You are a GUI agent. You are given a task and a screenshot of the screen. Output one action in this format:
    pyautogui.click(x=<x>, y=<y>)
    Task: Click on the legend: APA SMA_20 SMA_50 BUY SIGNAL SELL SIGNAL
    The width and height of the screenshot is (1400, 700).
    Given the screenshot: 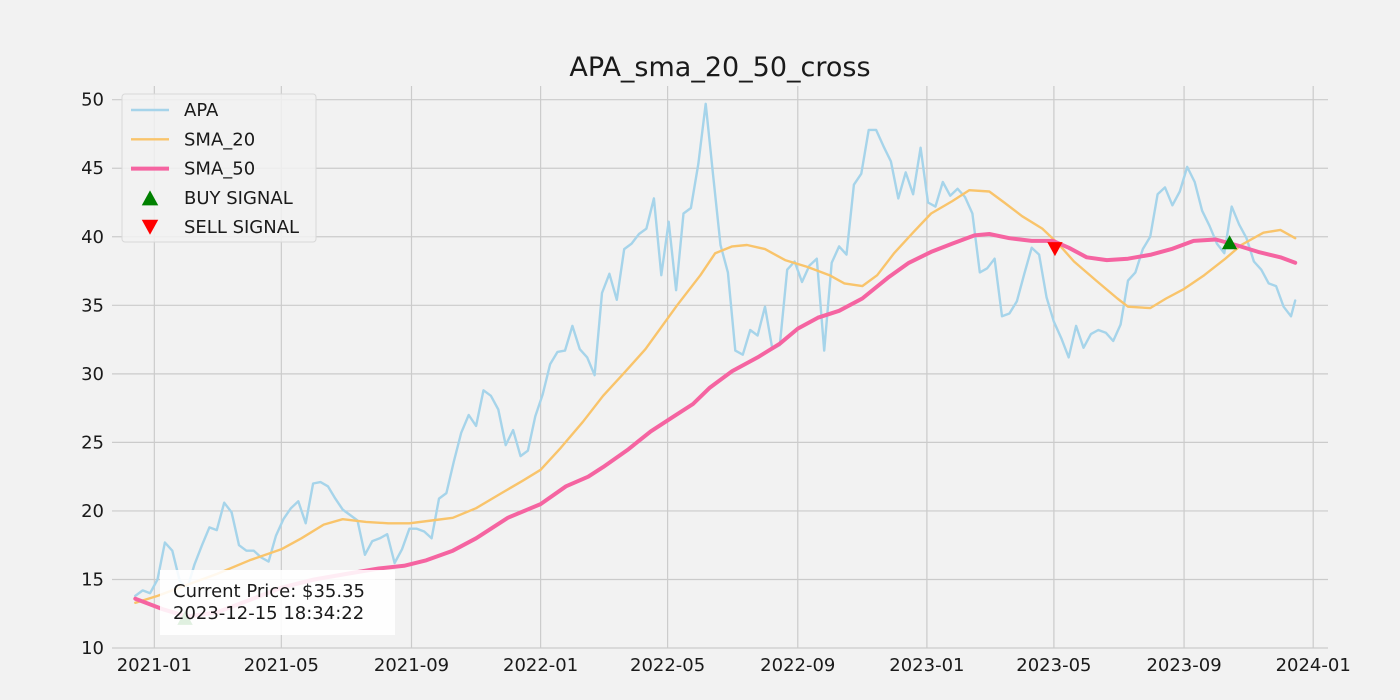 What is the action you would take?
    pyautogui.click(x=219, y=168)
    